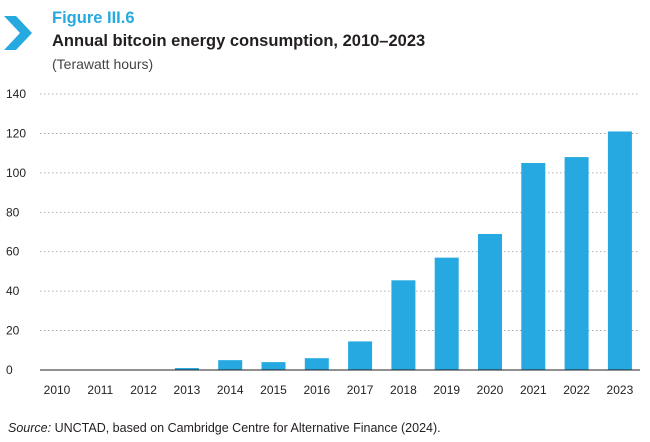 This screenshot has width=650, height=442. I want to click on x-tick-label: 2011, so click(100, 390).